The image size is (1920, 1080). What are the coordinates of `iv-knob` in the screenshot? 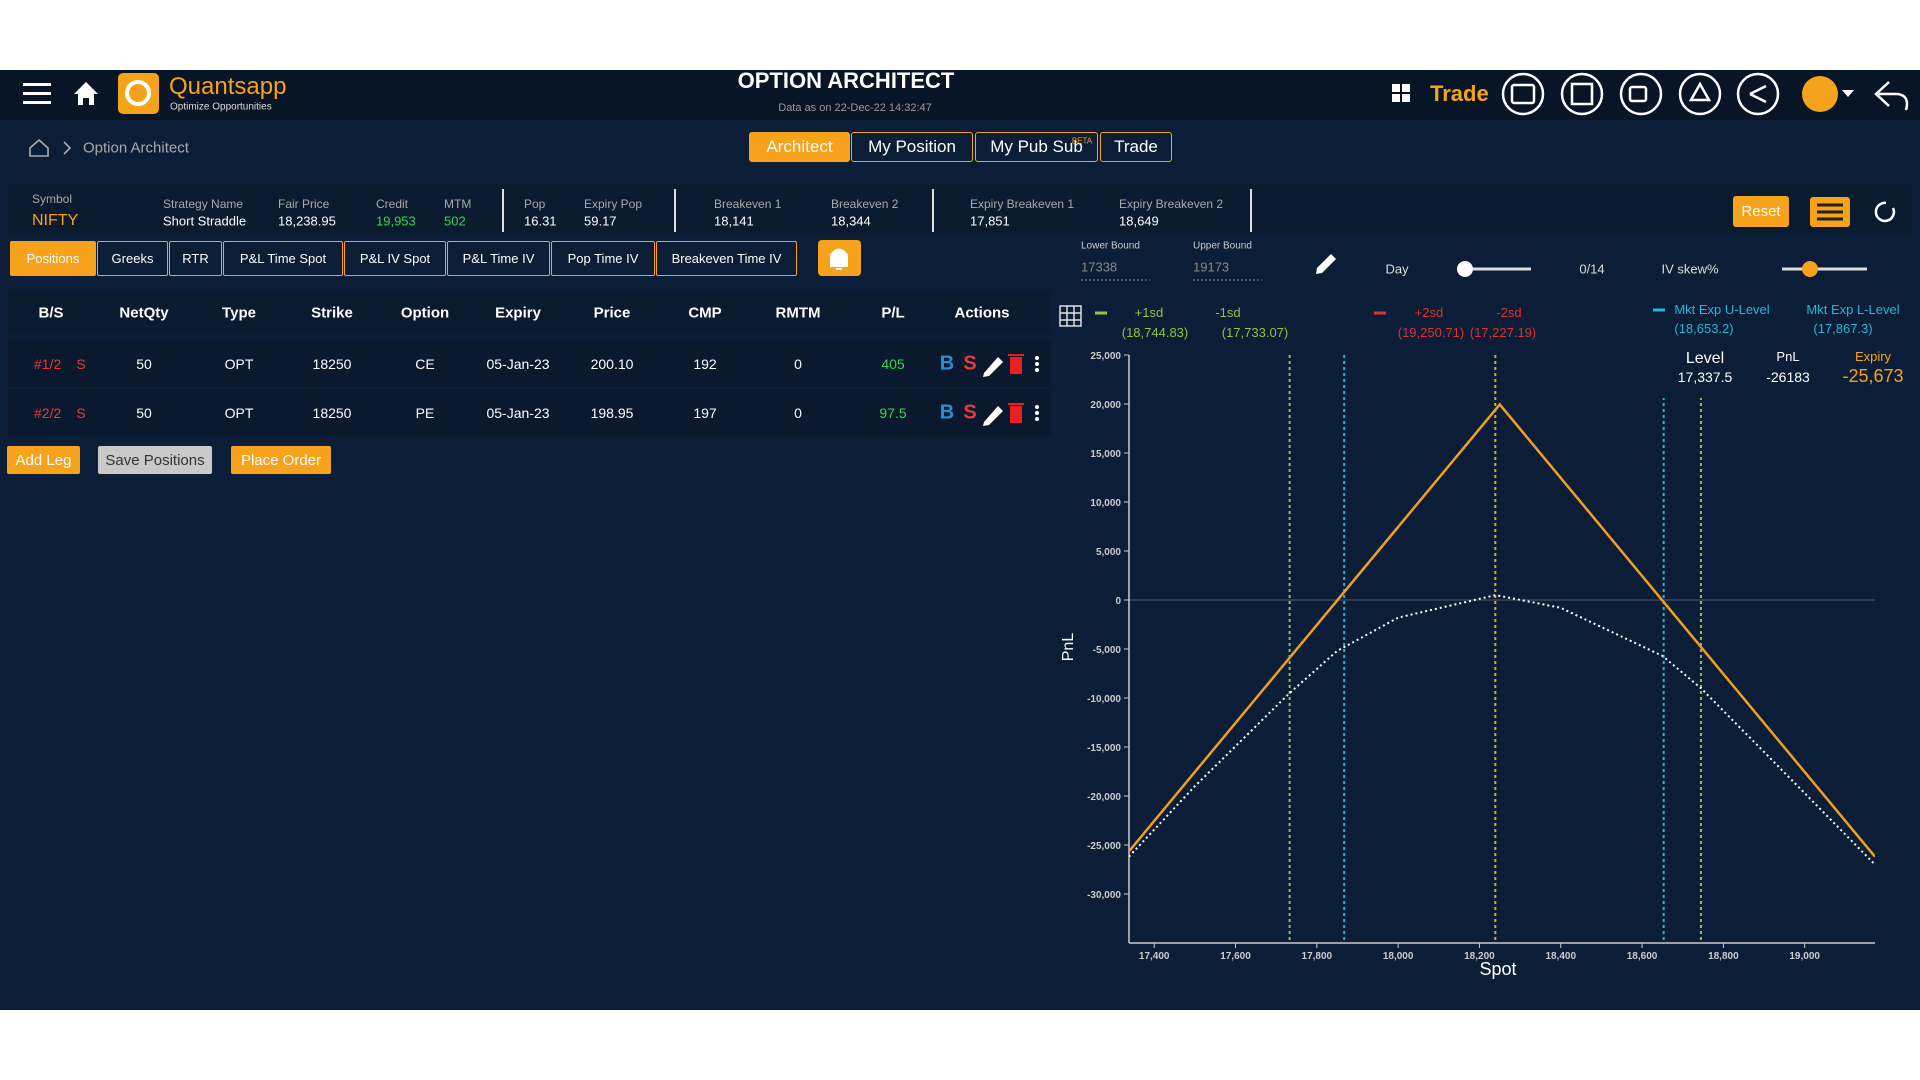 It's located at (1810, 269).